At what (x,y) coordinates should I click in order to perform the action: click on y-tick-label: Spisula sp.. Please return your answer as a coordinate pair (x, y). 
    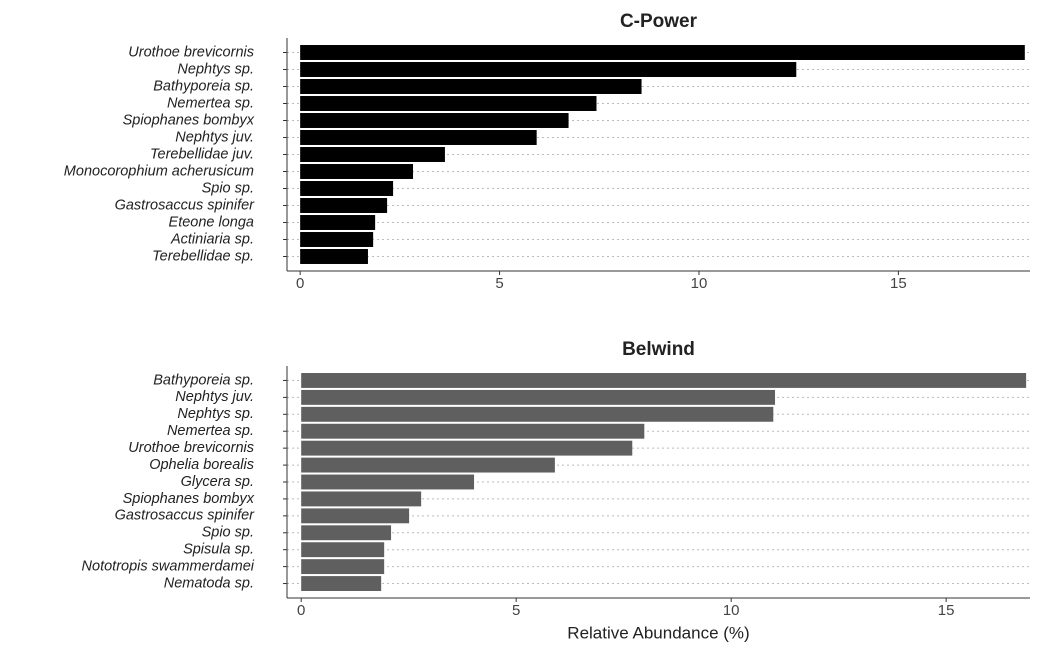
    Looking at the image, I should click on (218, 550).